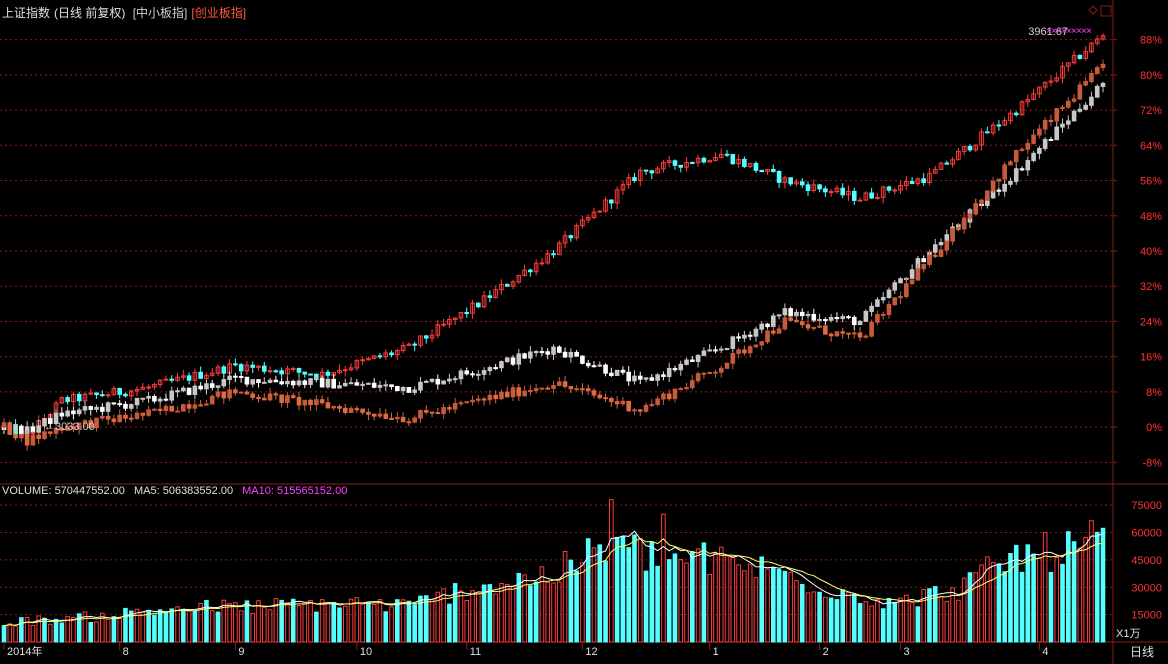 The image size is (1168, 664). I want to click on window-restore-icon, so click(1106, 11).